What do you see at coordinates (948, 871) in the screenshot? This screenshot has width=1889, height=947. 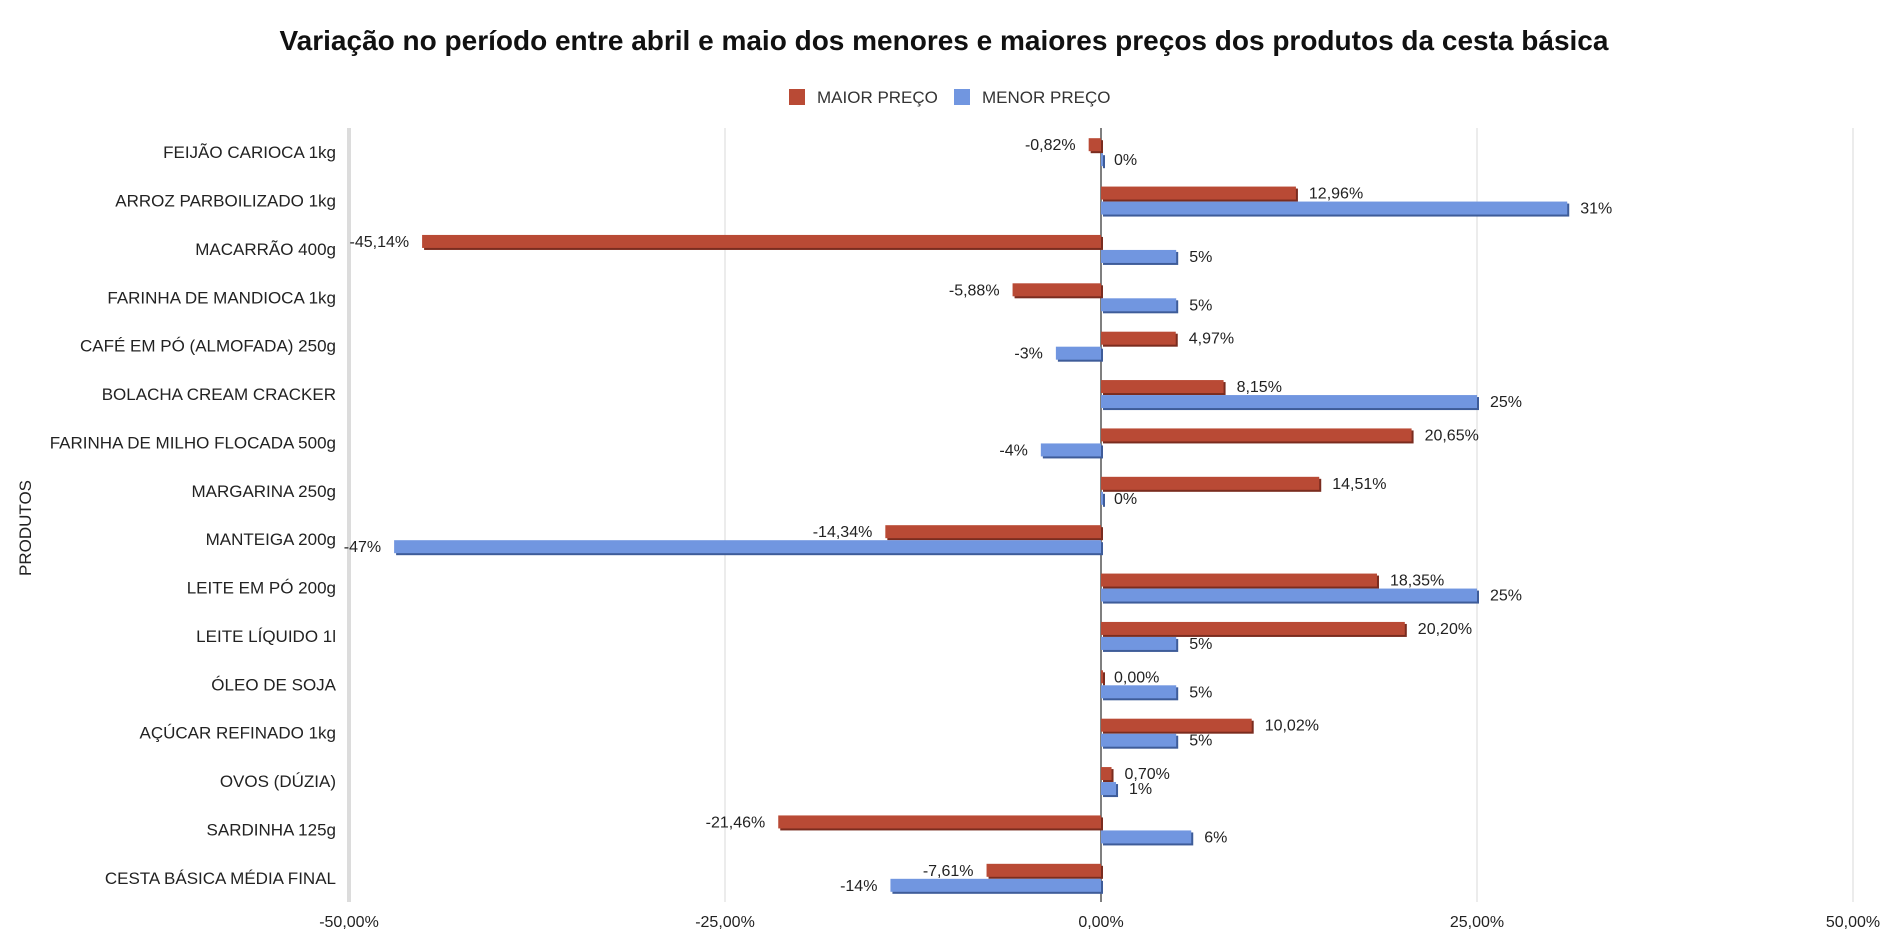 I see `data-label: -7,61%` at bounding box center [948, 871].